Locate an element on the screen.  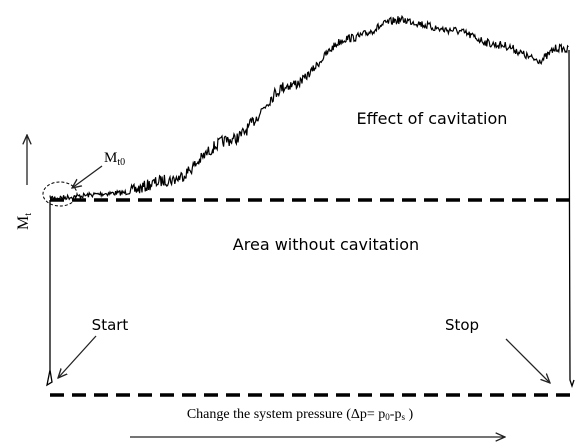
mt-label: Mt is located at coordinates (24, 221).